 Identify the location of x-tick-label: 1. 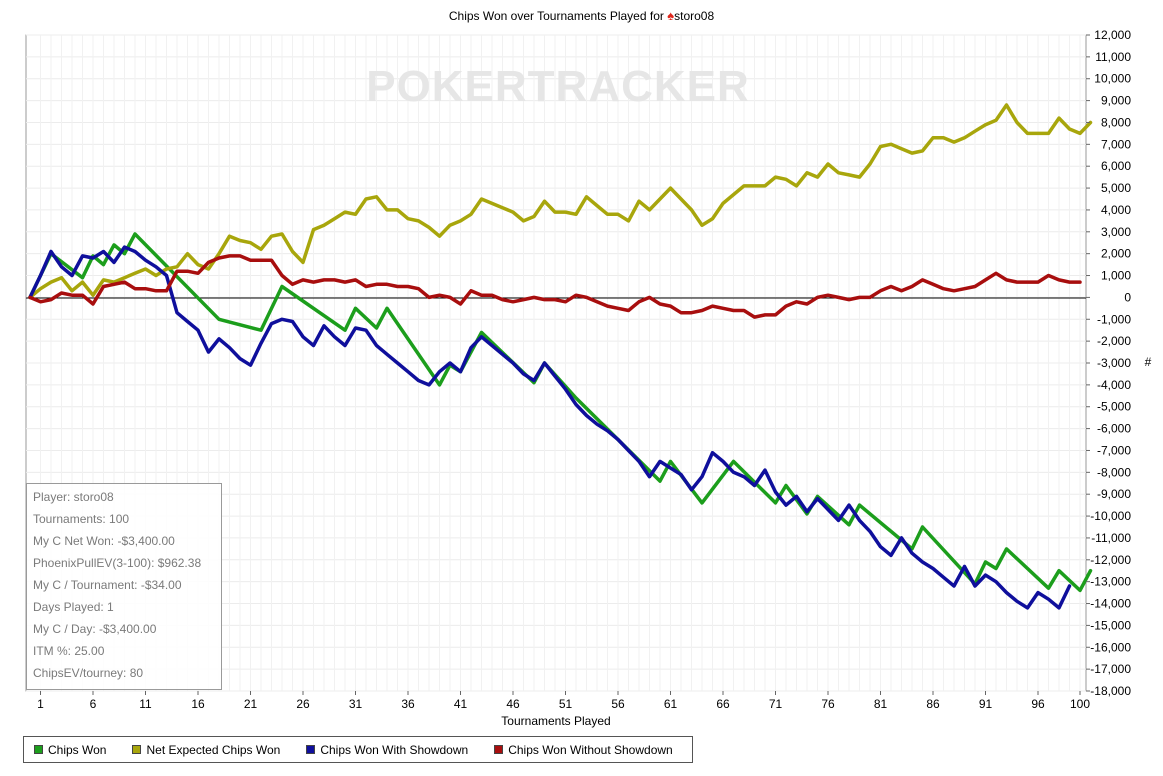
(40, 704).